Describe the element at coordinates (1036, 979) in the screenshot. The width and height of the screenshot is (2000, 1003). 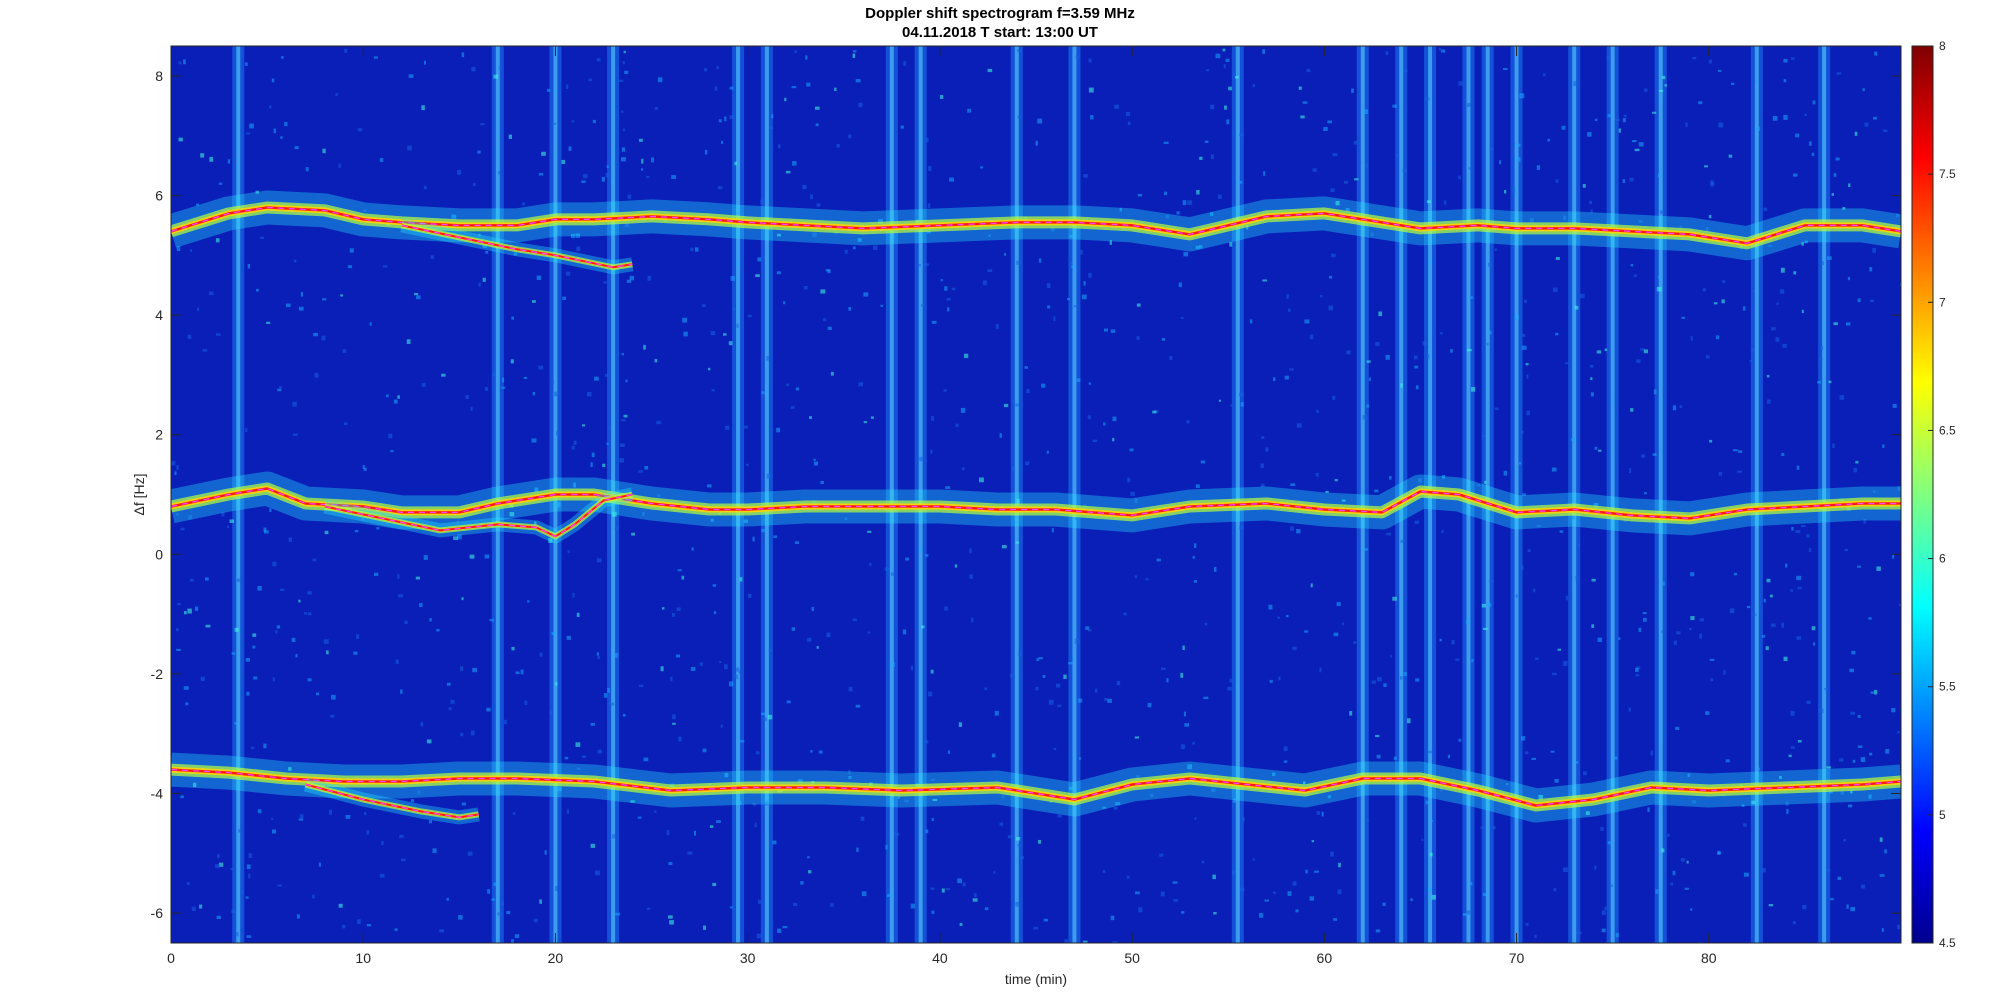
I see `x-axis-label: time (min)` at that location.